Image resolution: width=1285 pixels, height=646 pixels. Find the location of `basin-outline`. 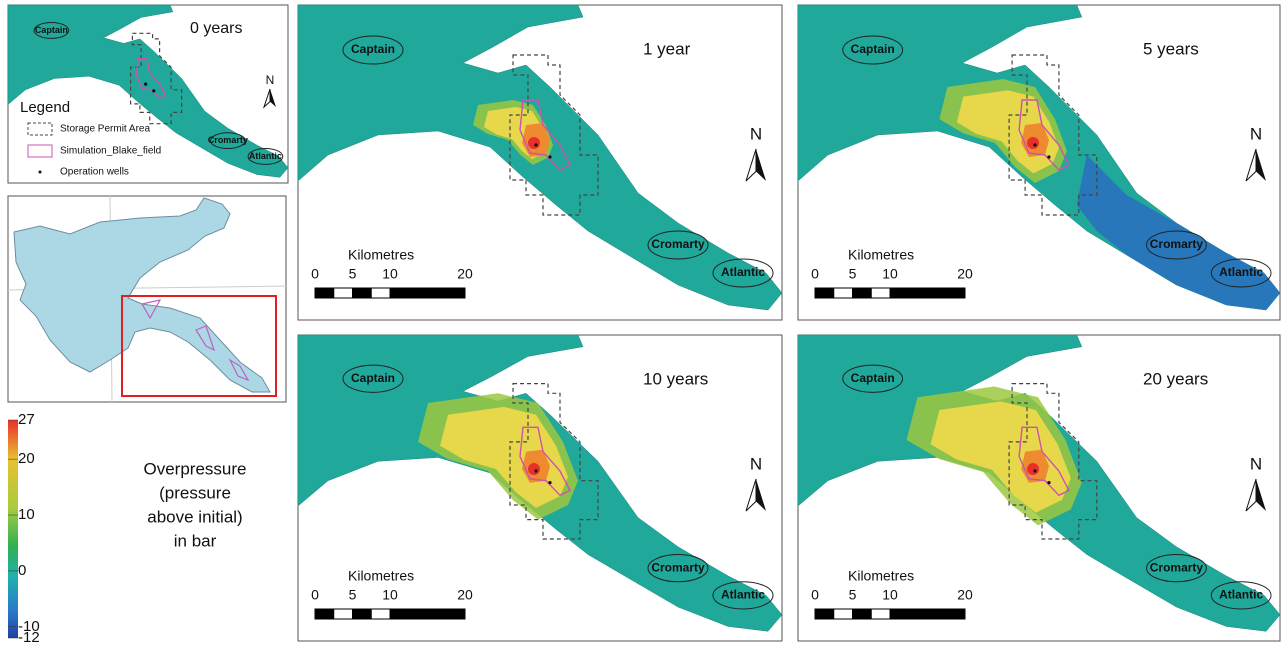

basin-outline is located at coordinates (142, 295).